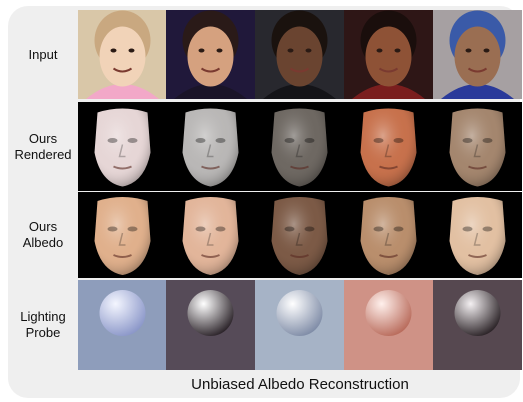 The height and width of the screenshot is (402, 523). I want to click on row-label-albedo: Ours Albedo, so click(43, 235).